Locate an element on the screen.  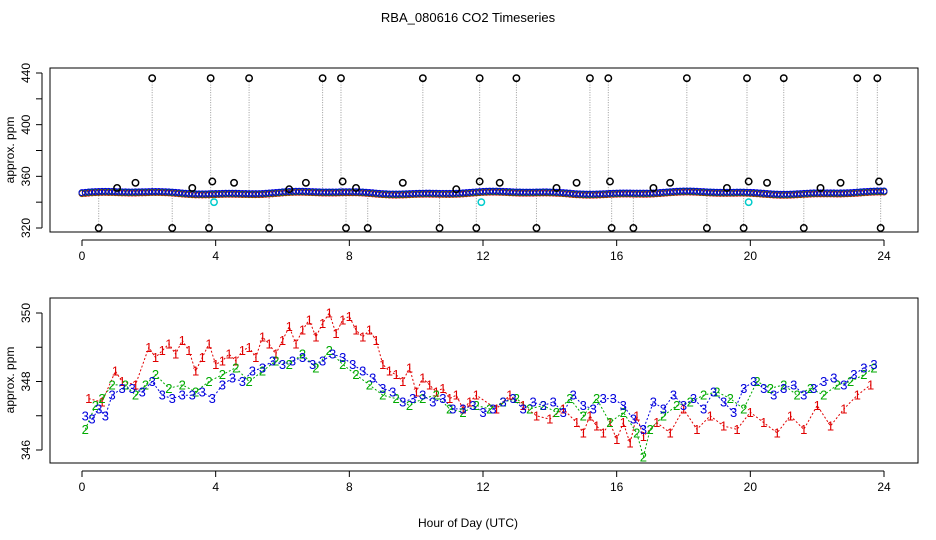
top-cyan-point is located at coordinates (748, 202).